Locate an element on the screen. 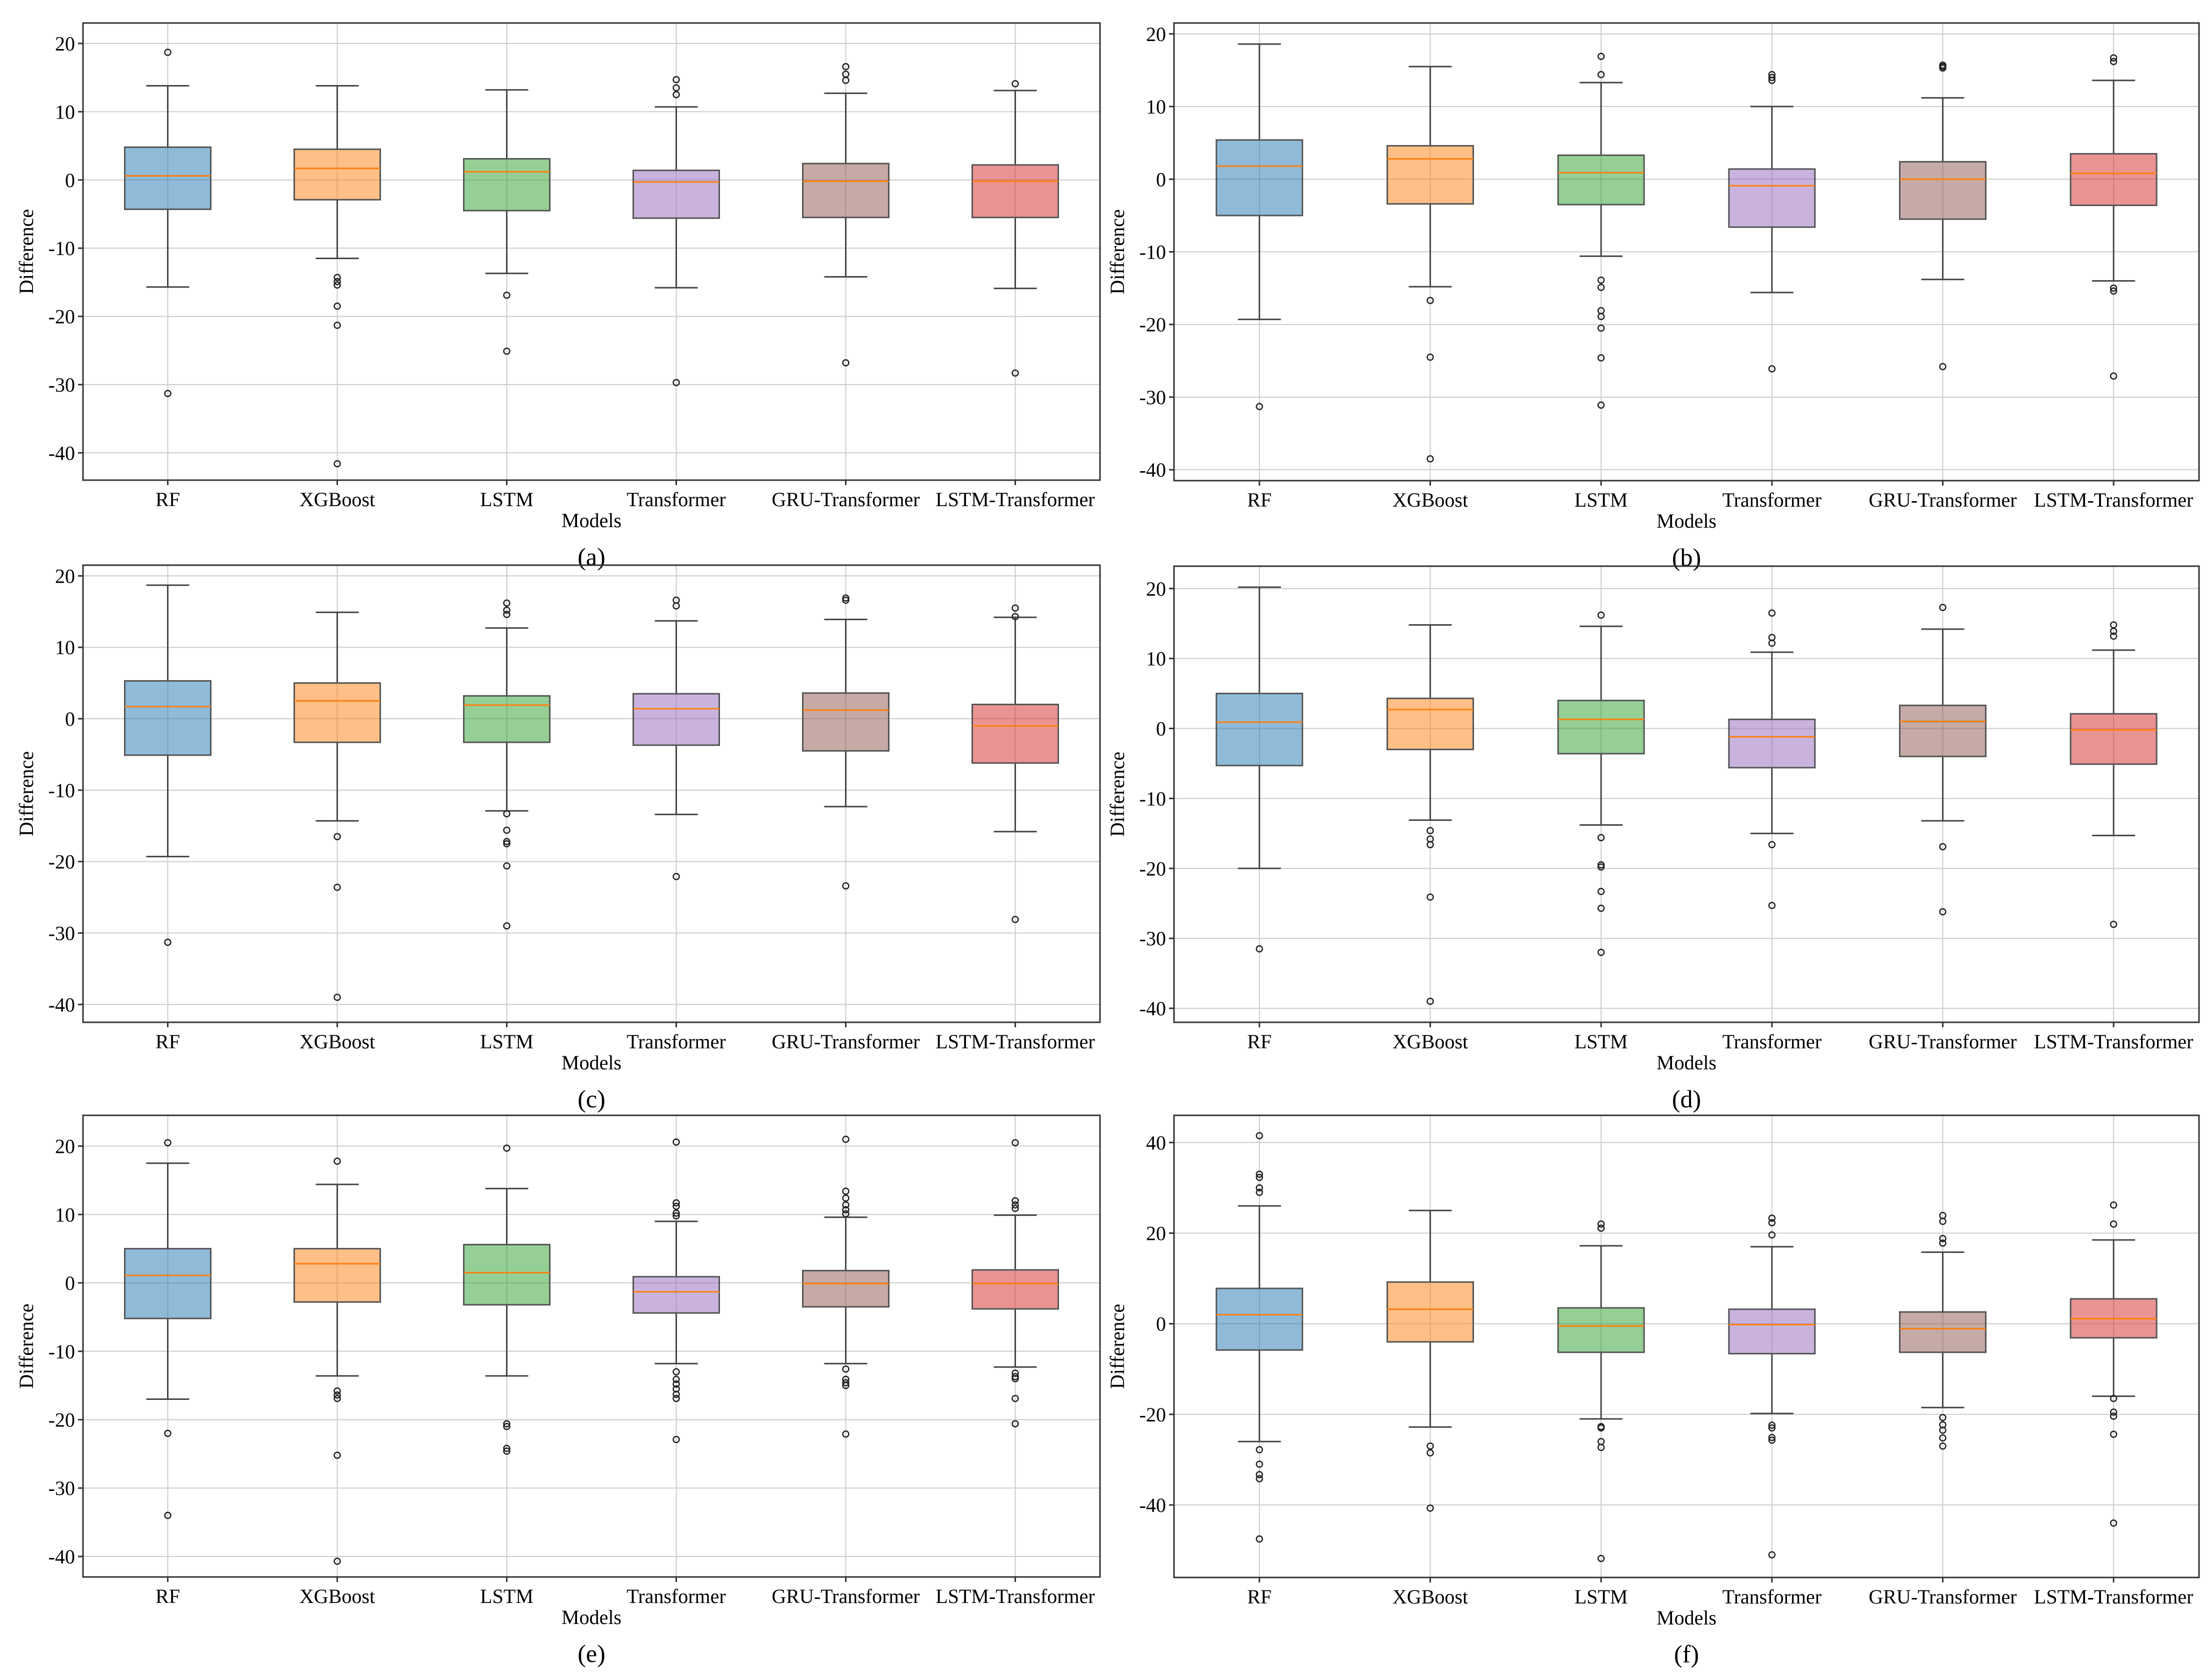 This screenshot has height=1678, width=2212. panel-caption: (a) is located at coordinates (592, 557).